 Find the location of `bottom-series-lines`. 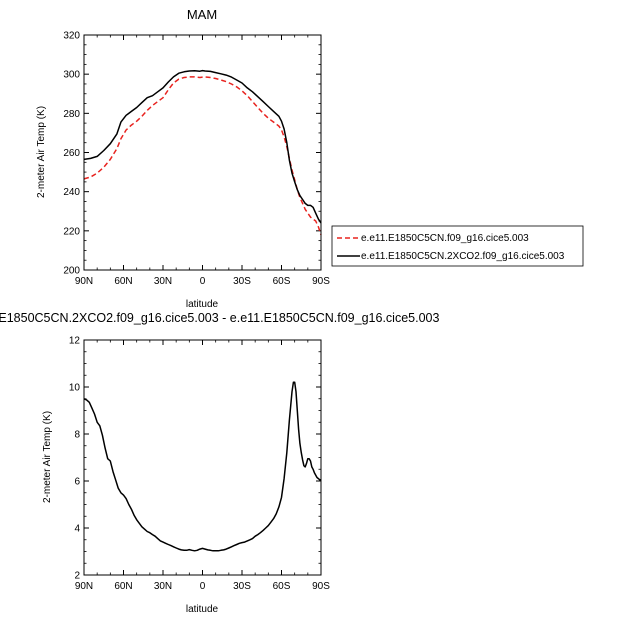

bottom-series-lines is located at coordinates (202, 466).